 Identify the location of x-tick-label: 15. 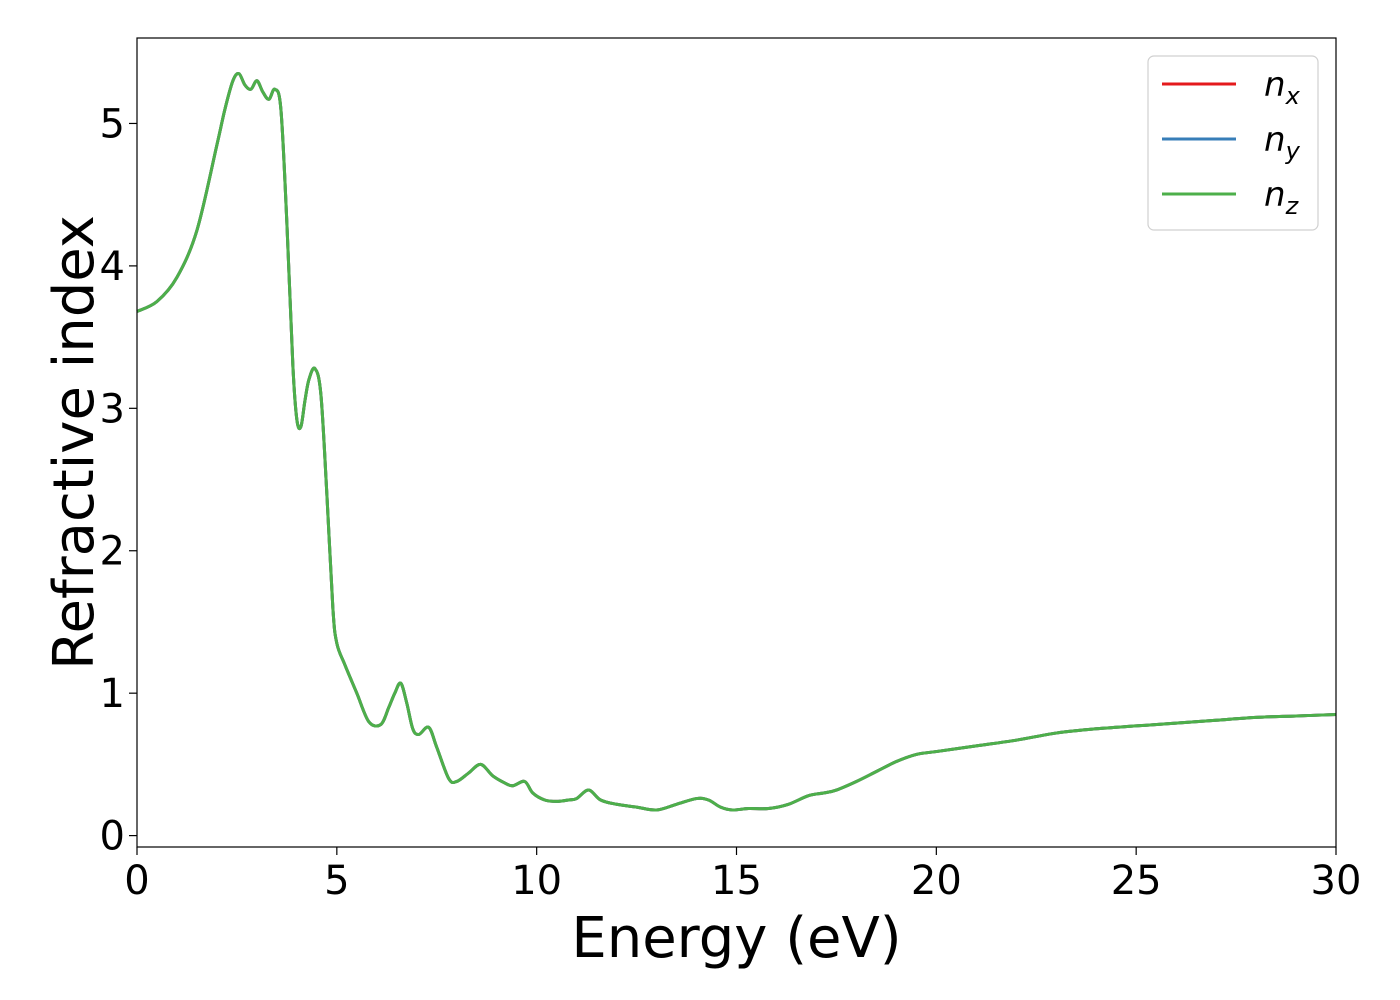
(736, 881).